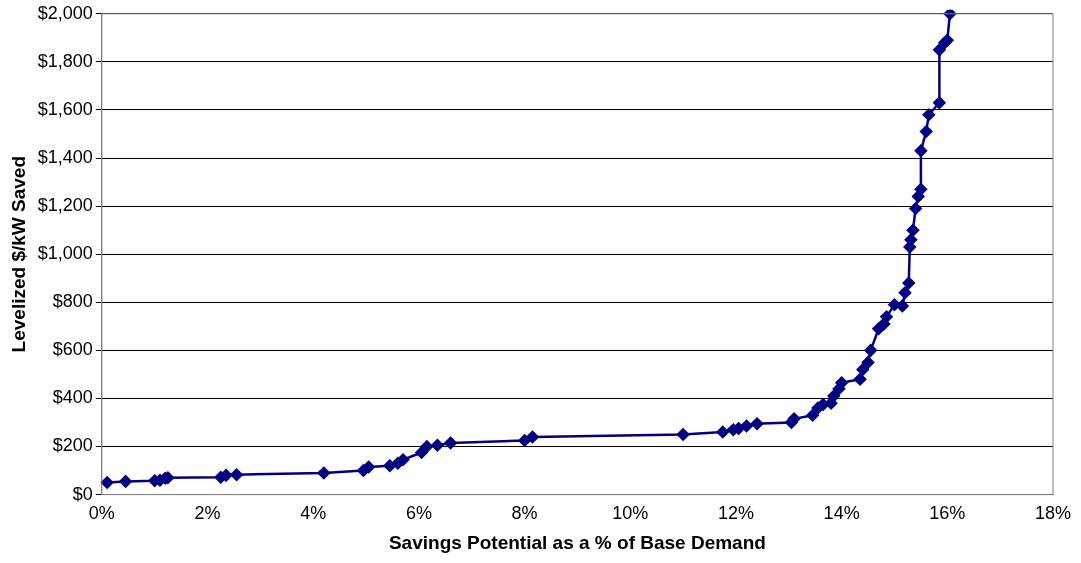  What do you see at coordinates (313, 513) in the screenshot?
I see `x-tick-label: 4%` at bounding box center [313, 513].